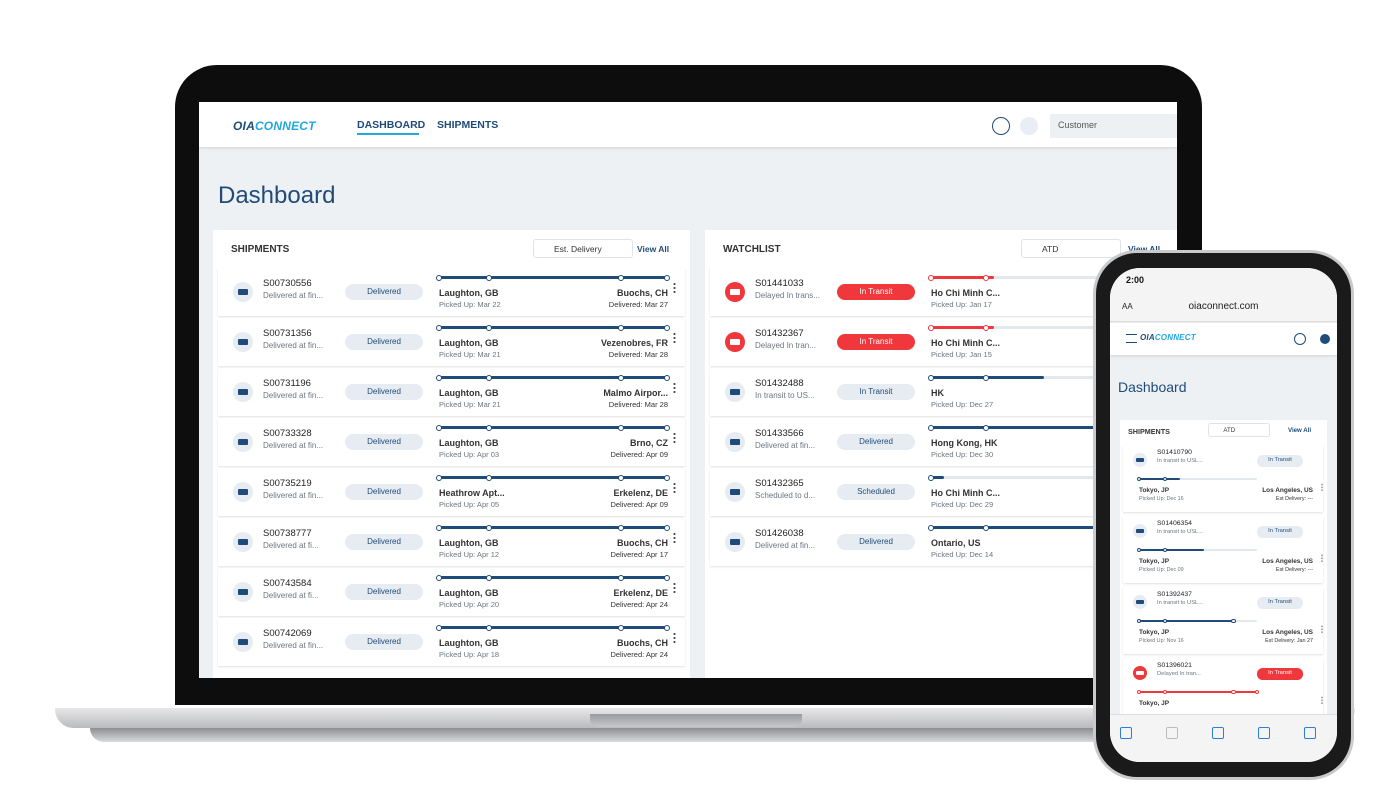  What do you see at coordinates (391, 125) in the screenshot?
I see `nav-tab: DASHBOARD` at bounding box center [391, 125].